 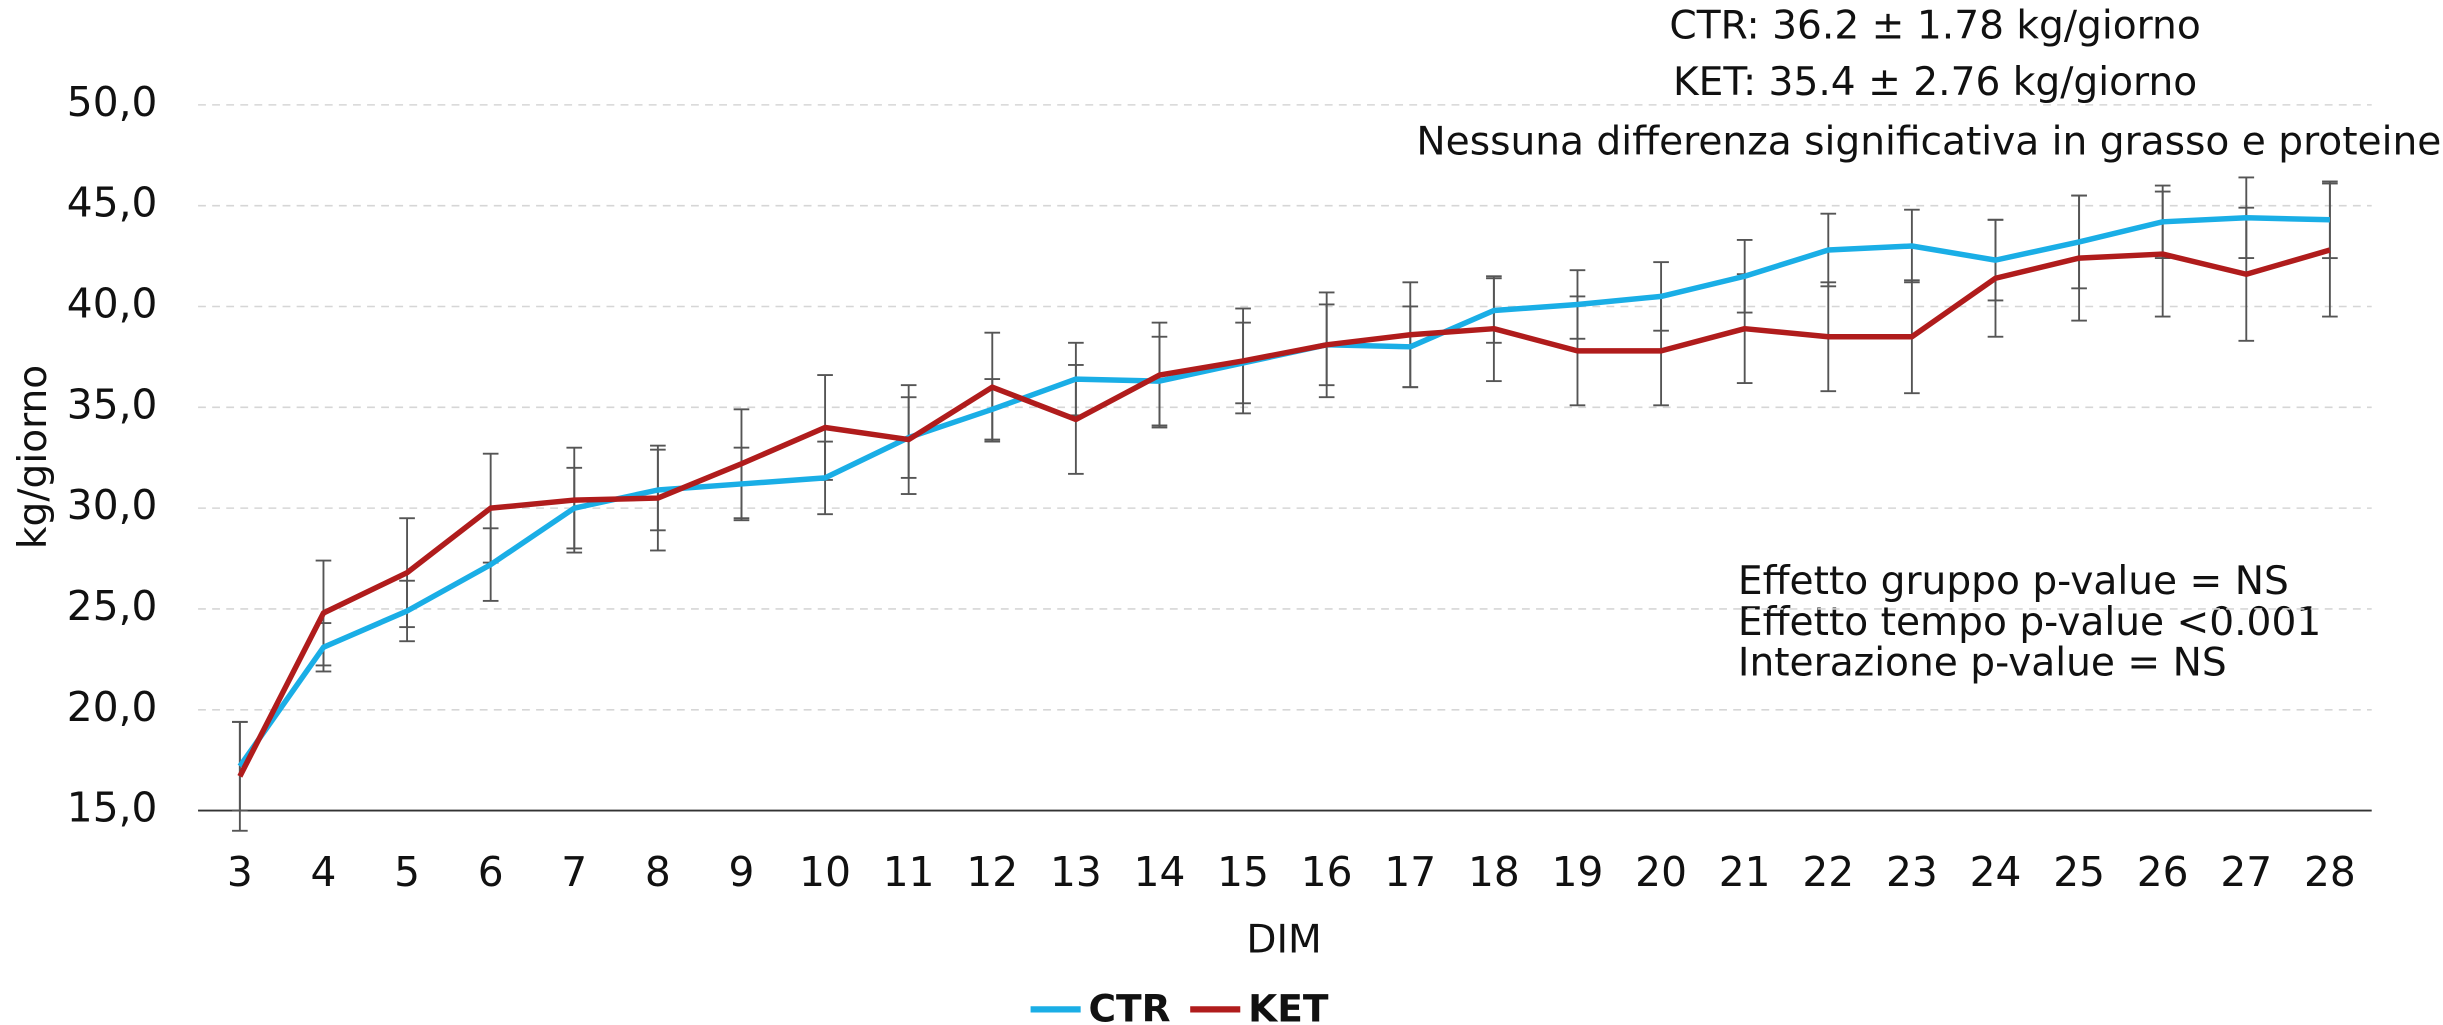 What do you see at coordinates (2246, 872) in the screenshot?
I see `x-tick-label: 27` at bounding box center [2246, 872].